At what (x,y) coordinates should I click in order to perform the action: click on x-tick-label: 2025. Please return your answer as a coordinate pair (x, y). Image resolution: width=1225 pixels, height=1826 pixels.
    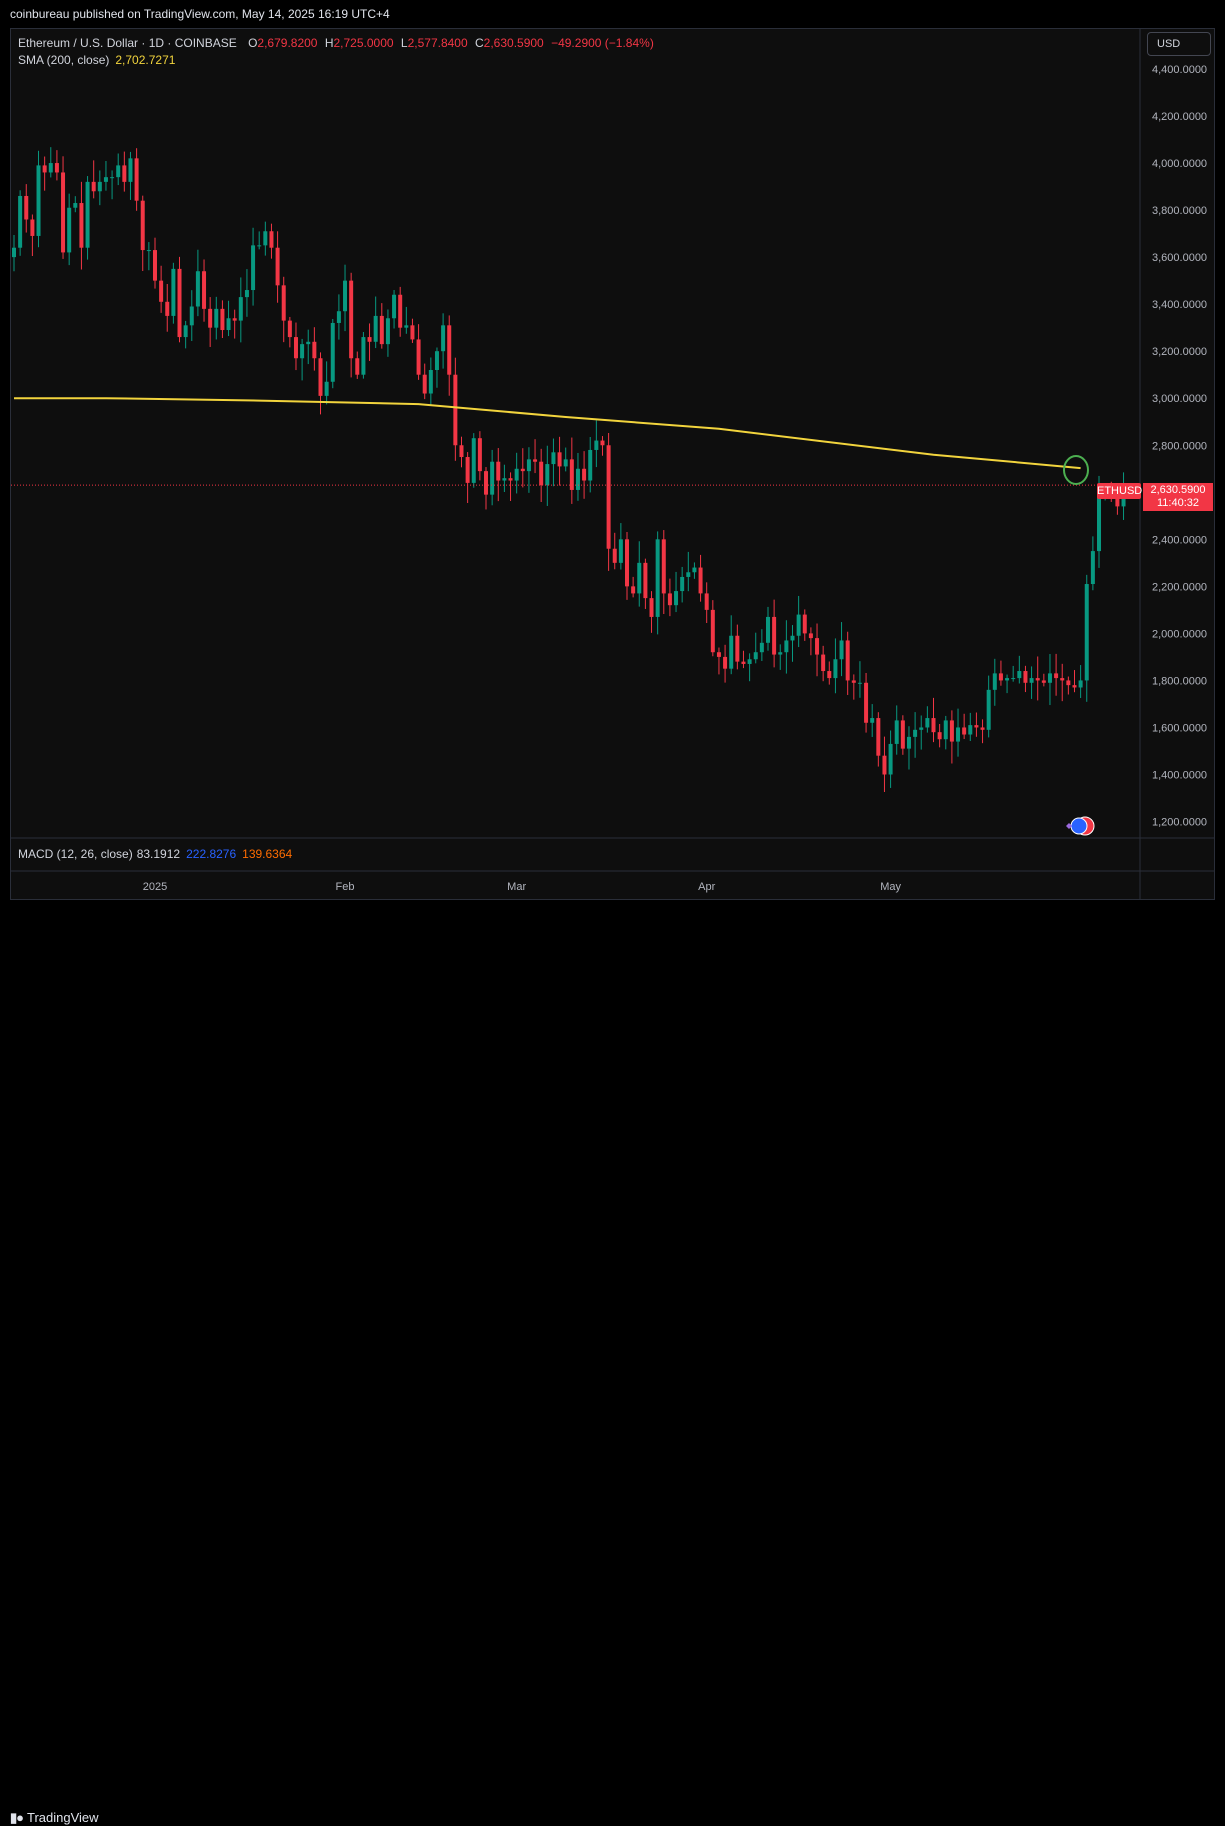
    Looking at the image, I should click on (155, 887).